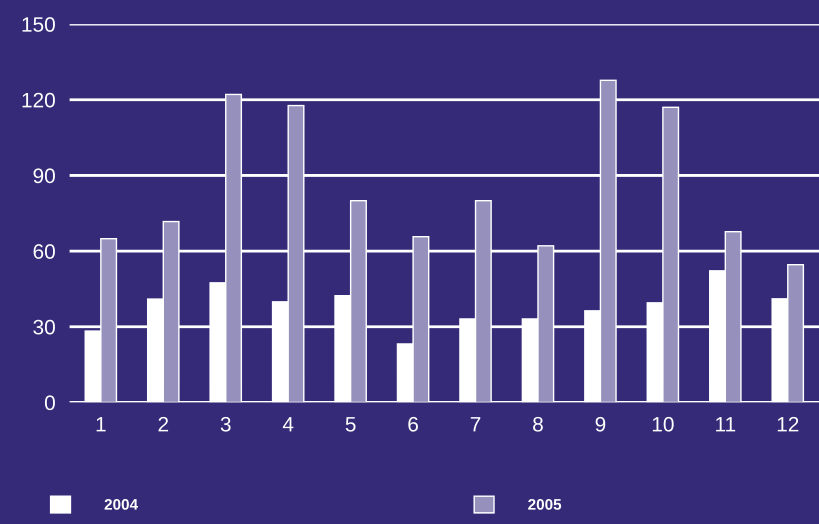 The image size is (819, 524). Describe the element at coordinates (101, 424) in the screenshot. I see `x-tick-label: 1` at that location.